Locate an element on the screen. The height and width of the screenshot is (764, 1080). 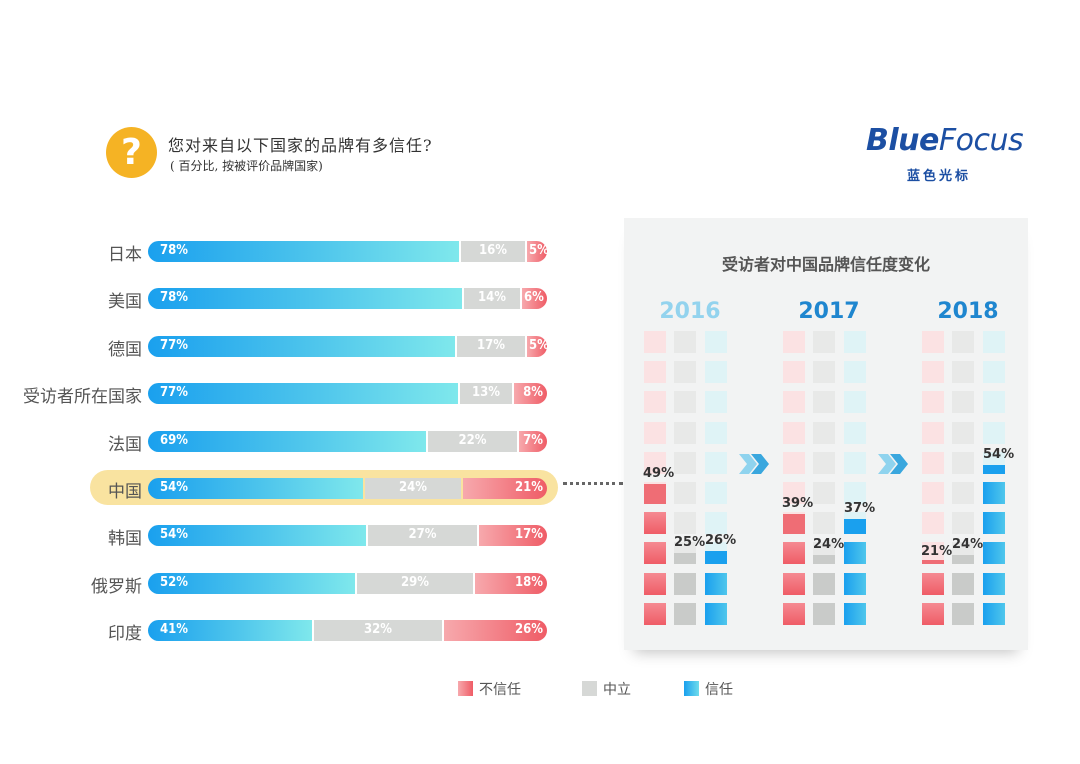
bluefocus-logo: BlueFocus is located at coordinates (945, 140).